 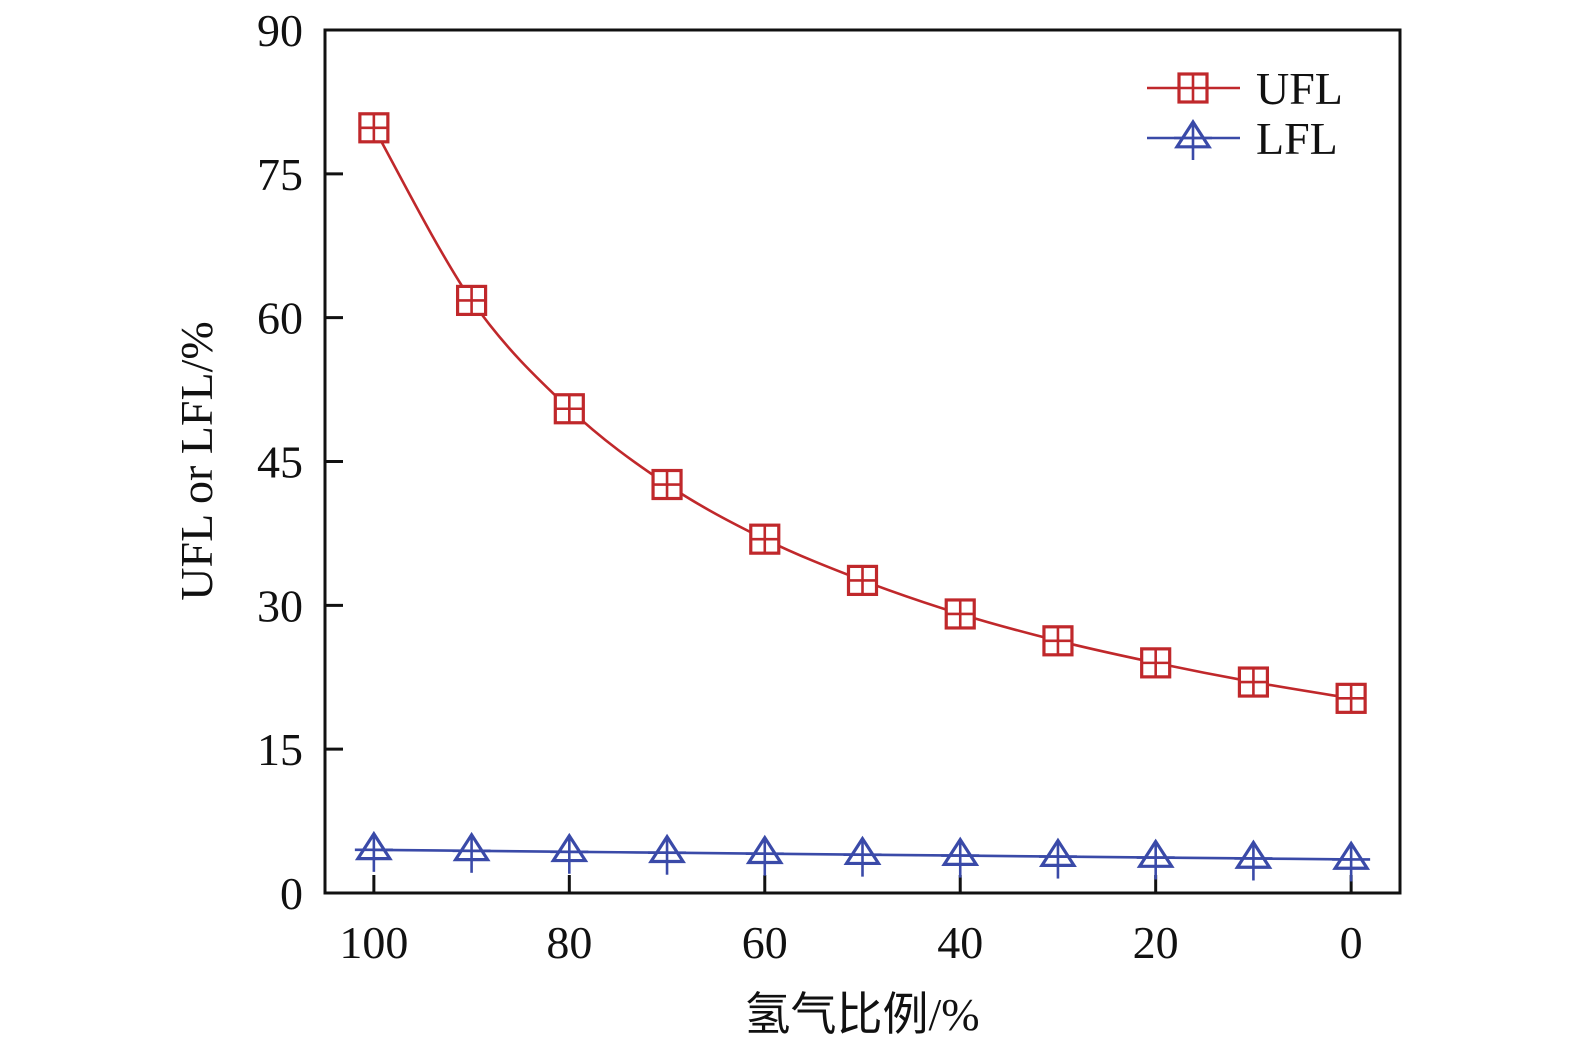 I want to click on legend-marker-ufl, so click(x=1193, y=88).